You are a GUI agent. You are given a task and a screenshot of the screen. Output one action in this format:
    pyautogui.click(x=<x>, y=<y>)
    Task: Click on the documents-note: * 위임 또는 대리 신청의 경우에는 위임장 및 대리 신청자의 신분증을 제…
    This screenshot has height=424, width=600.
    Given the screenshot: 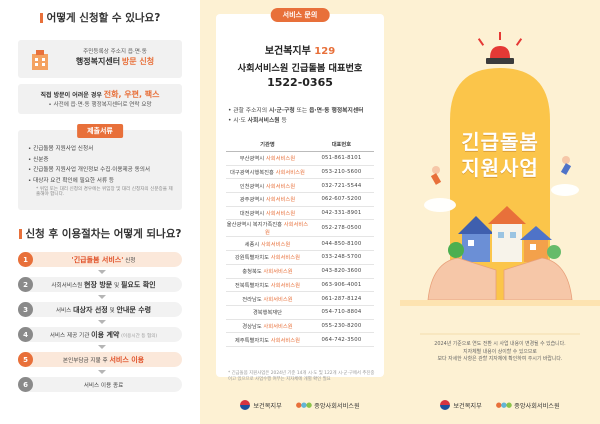 What is the action you would take?
    pyautogui.click(x=104, y=192)
    